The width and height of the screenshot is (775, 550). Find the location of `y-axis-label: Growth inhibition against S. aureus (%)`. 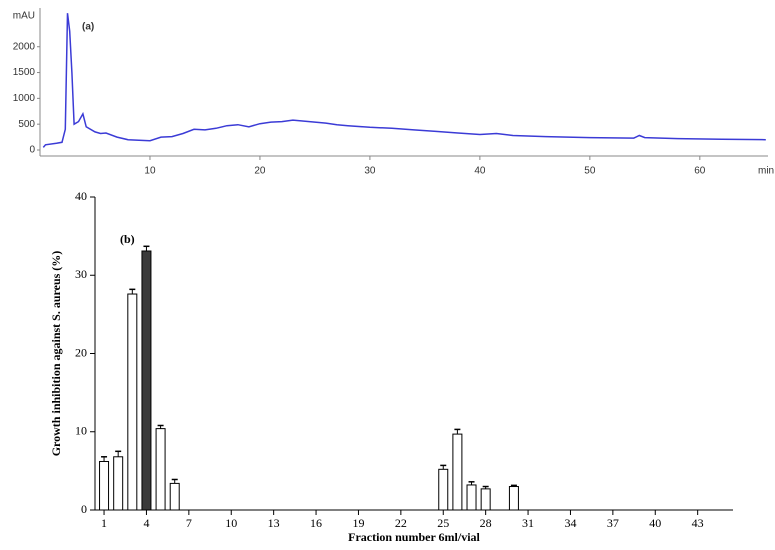

y-axis-label: Growth inhibition against S. aureus (%) is located at coordinates (56, 354).